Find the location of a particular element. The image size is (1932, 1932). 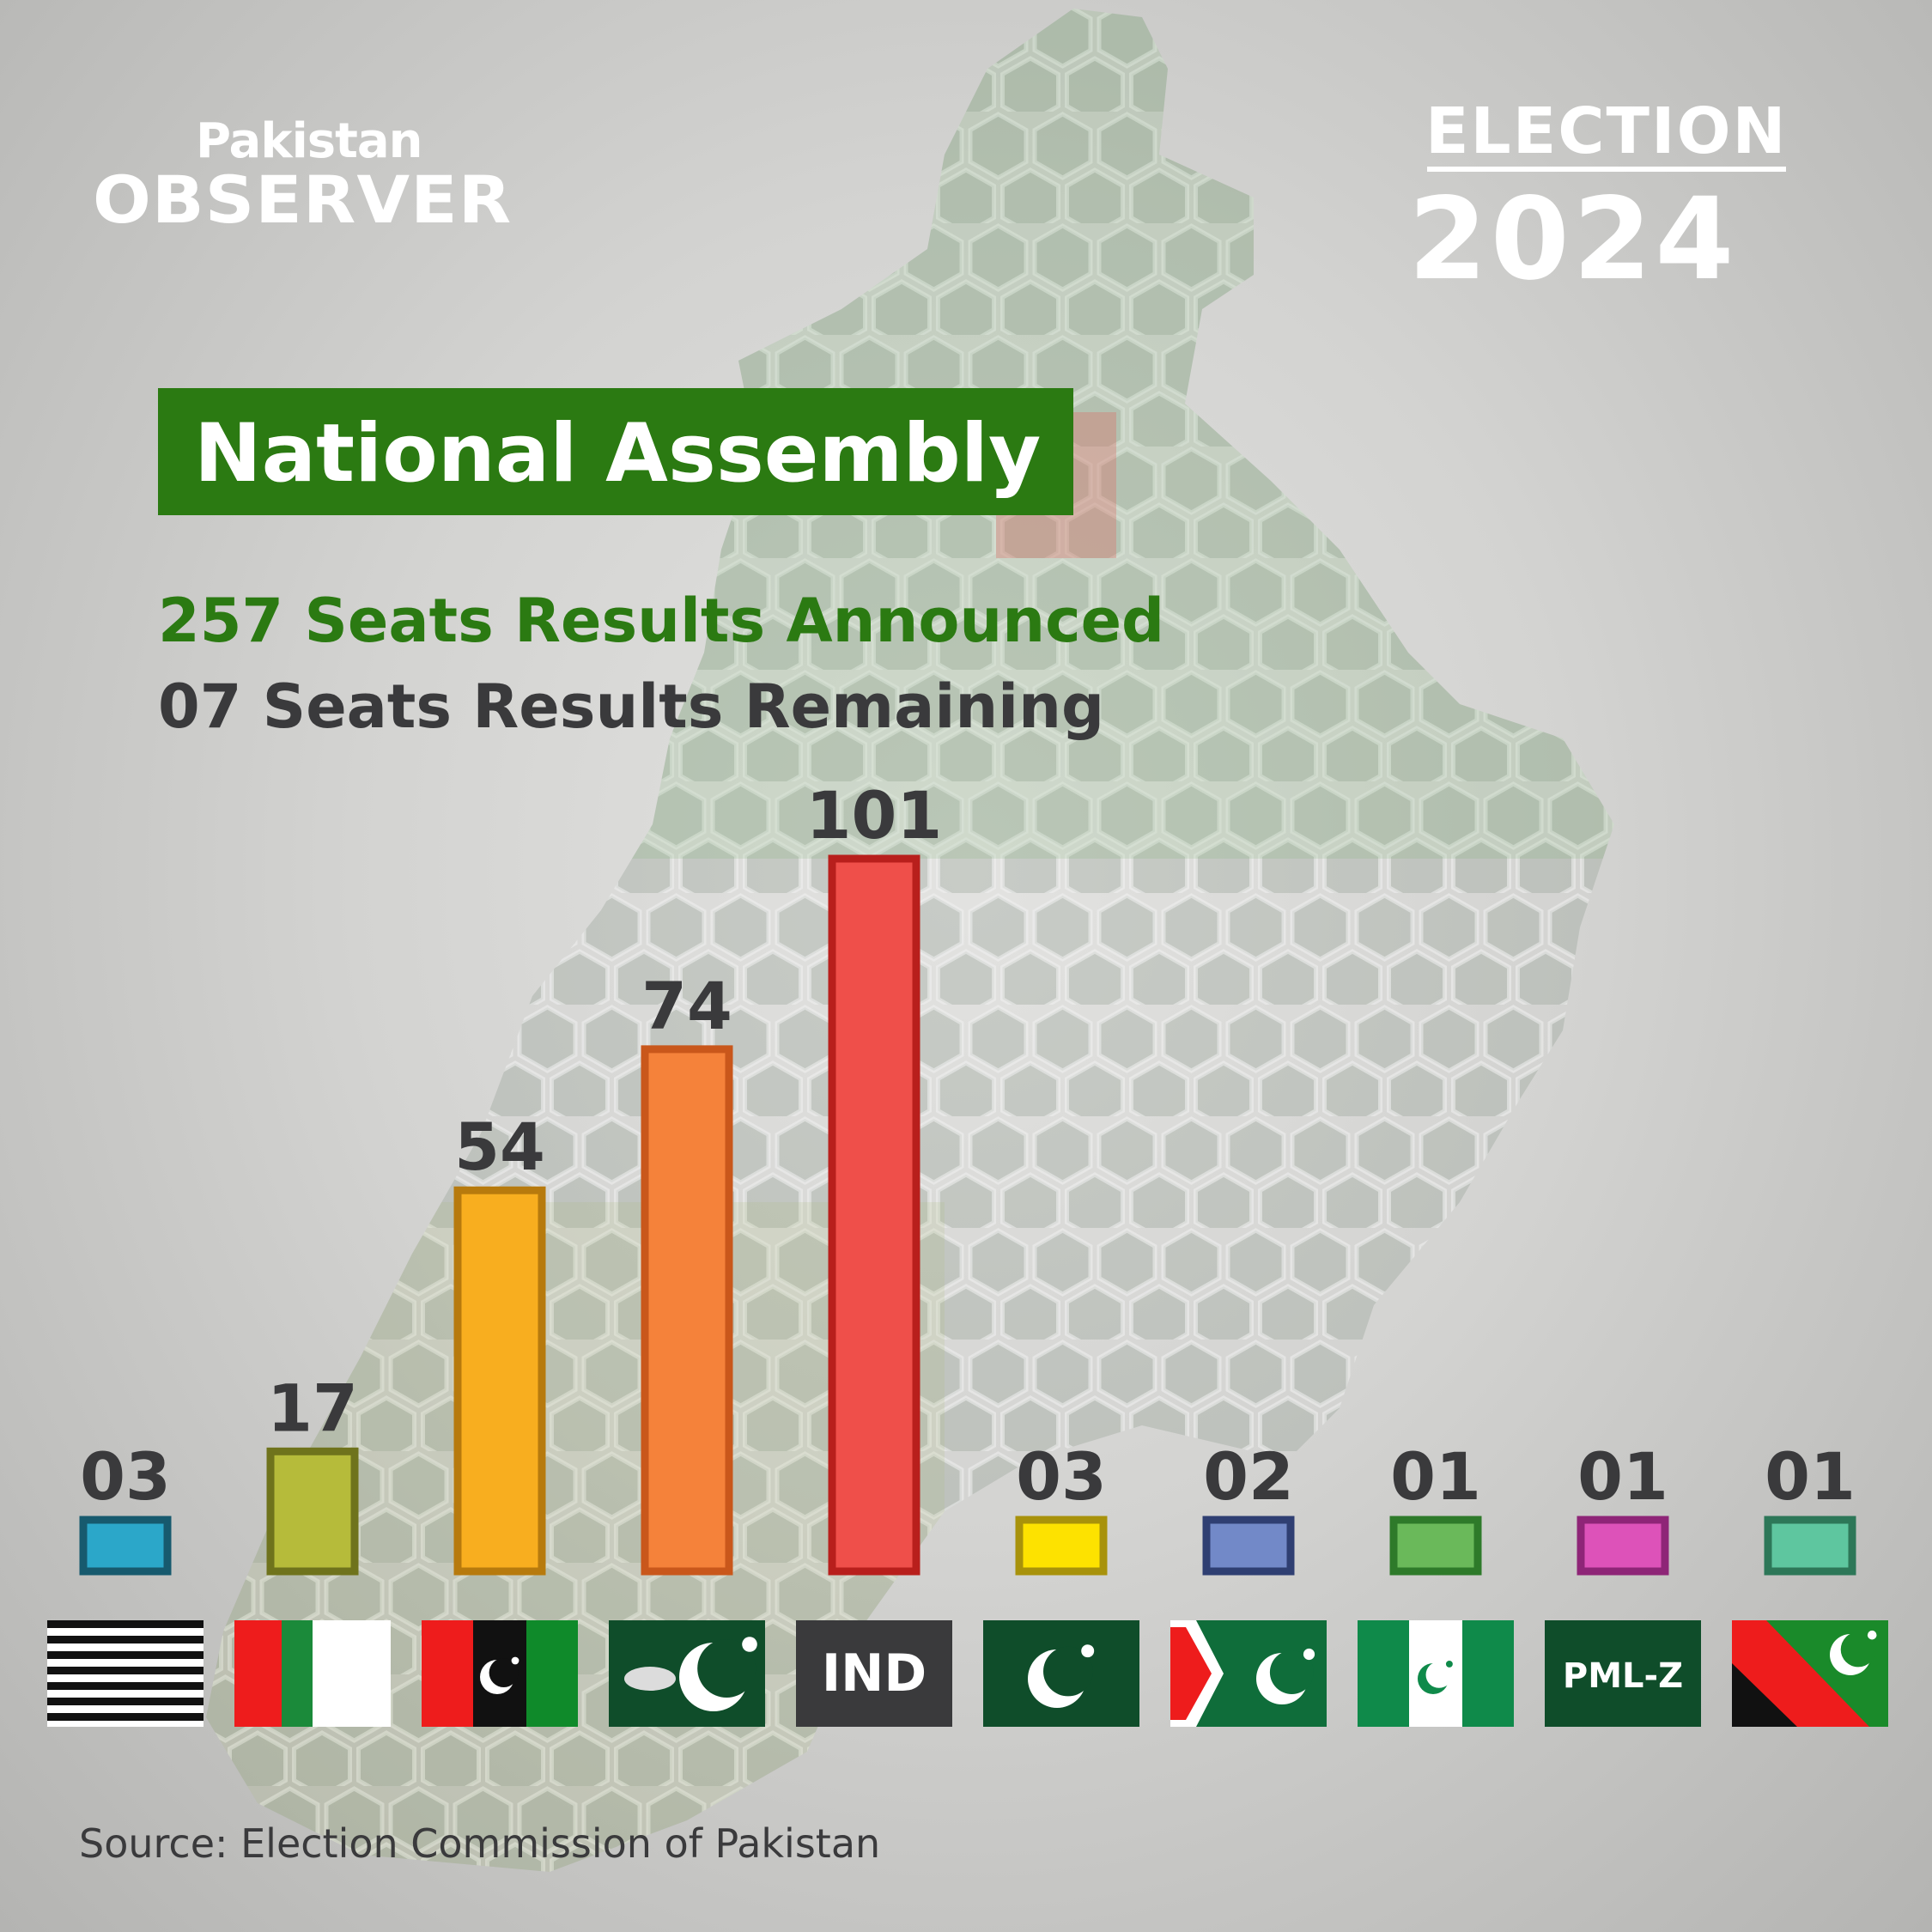

flag-label-pmlz: PML-Z is located at coordinates (1623, 1676).